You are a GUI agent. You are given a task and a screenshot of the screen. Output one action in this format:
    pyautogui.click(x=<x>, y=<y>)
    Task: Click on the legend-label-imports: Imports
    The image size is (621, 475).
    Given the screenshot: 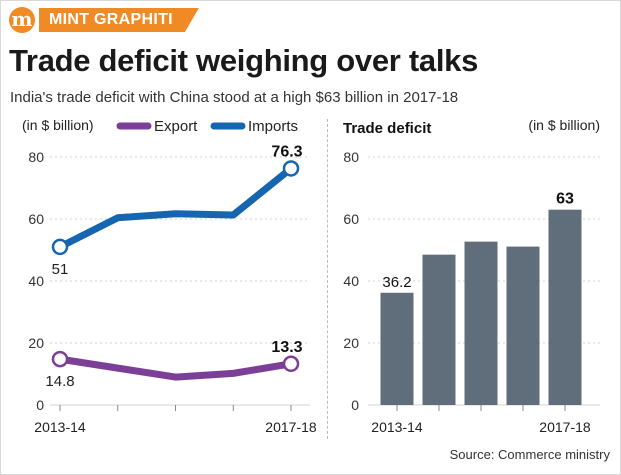 What is the action you would take?
    pyautogui.click(x=273, y=126)
    